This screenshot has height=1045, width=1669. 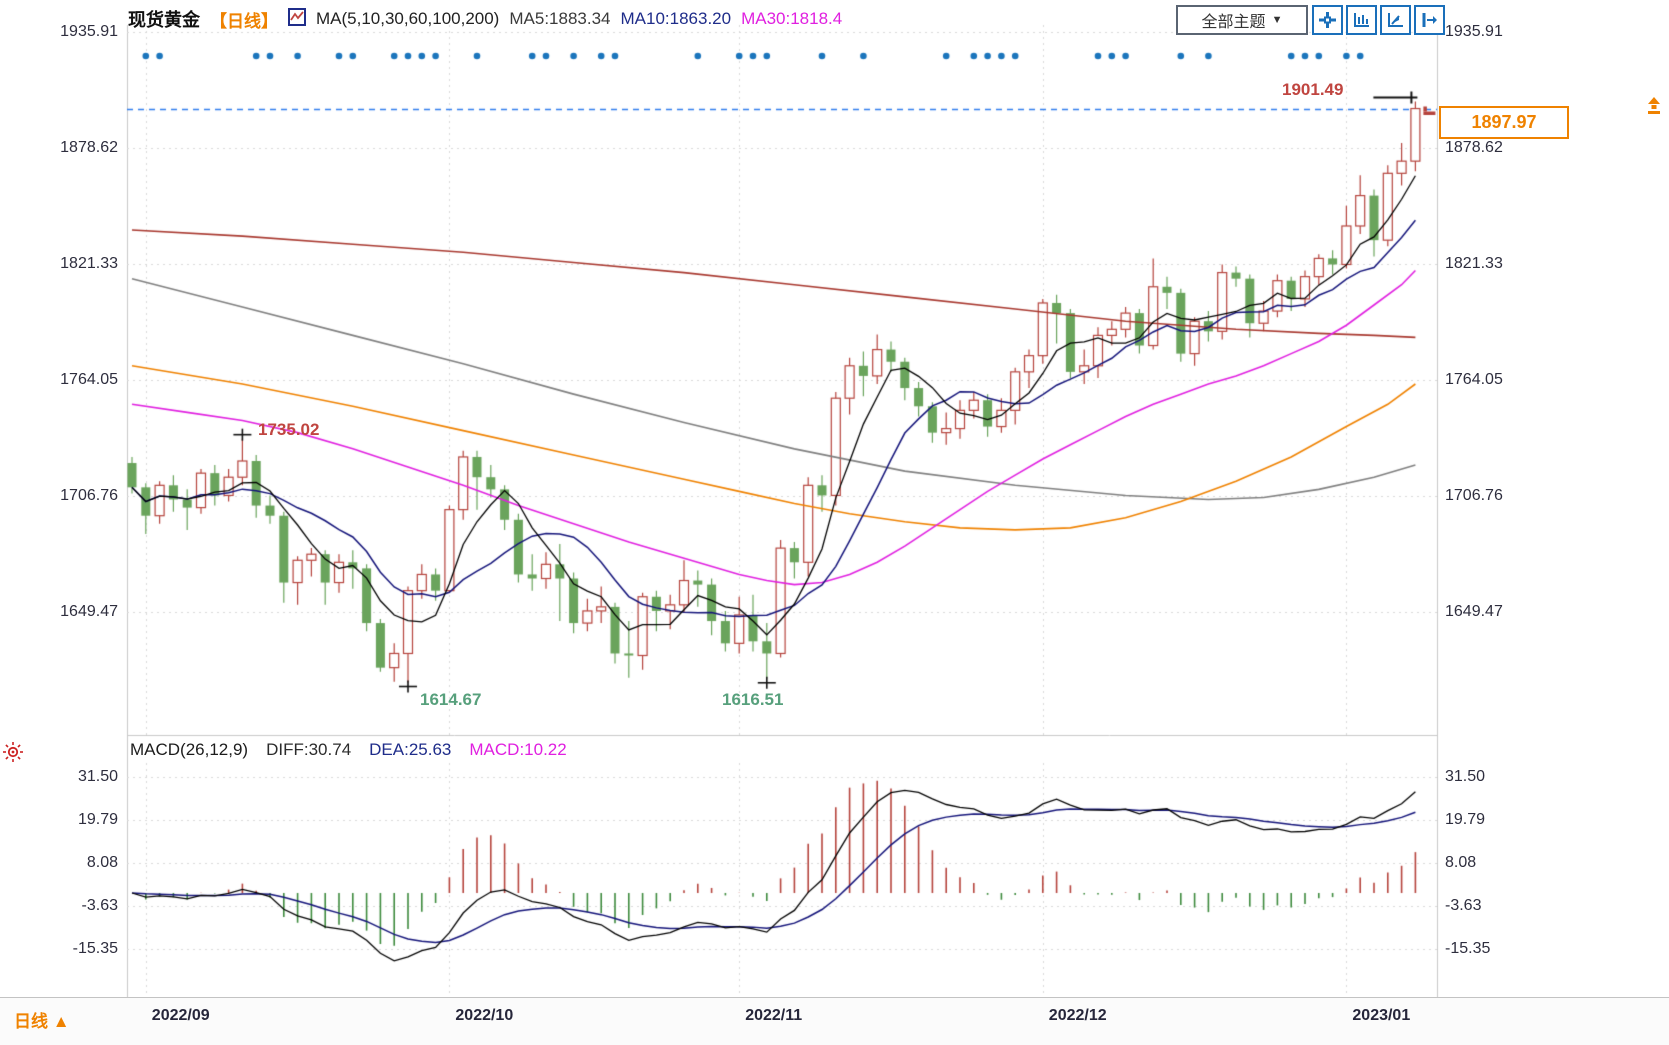 What do you see at coordinates (676, 18) in the screenshot?
I see `ma10-value: MA10:1863.20` at bounding box center [676, 18].